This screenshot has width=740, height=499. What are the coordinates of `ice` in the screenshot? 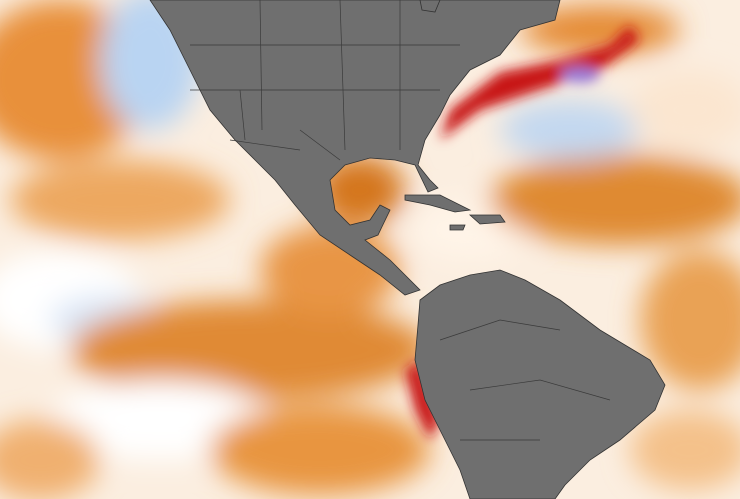 It's located at (430, 6).